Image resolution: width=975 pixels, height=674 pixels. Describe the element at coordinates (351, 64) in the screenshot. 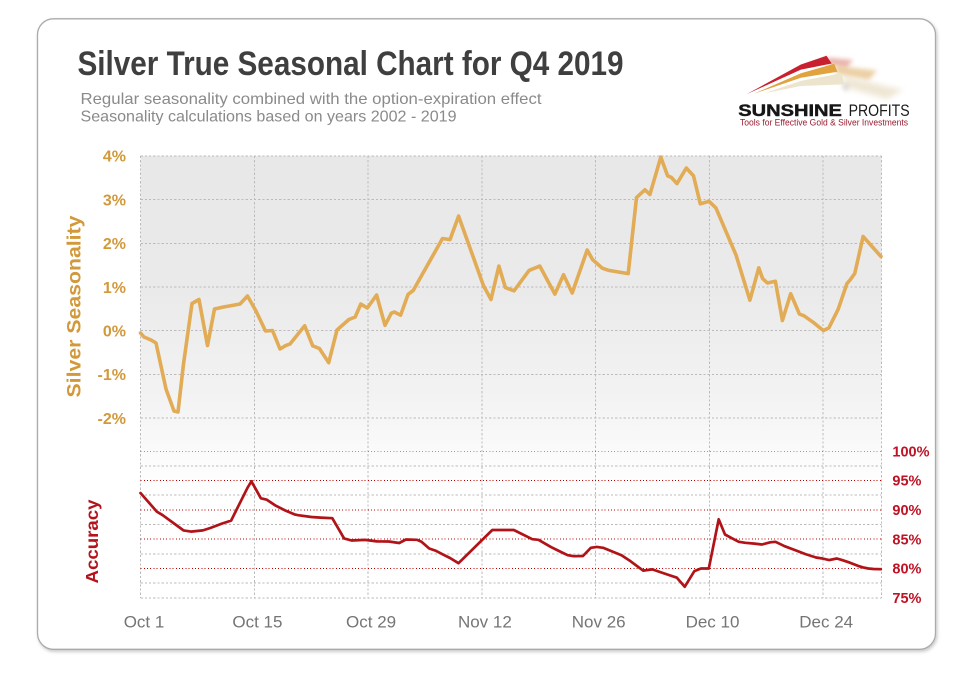

I see `svg-text:Silver True Seasonal Chart for: Silver True Seasonal Chart for Q4 2019` at that location.